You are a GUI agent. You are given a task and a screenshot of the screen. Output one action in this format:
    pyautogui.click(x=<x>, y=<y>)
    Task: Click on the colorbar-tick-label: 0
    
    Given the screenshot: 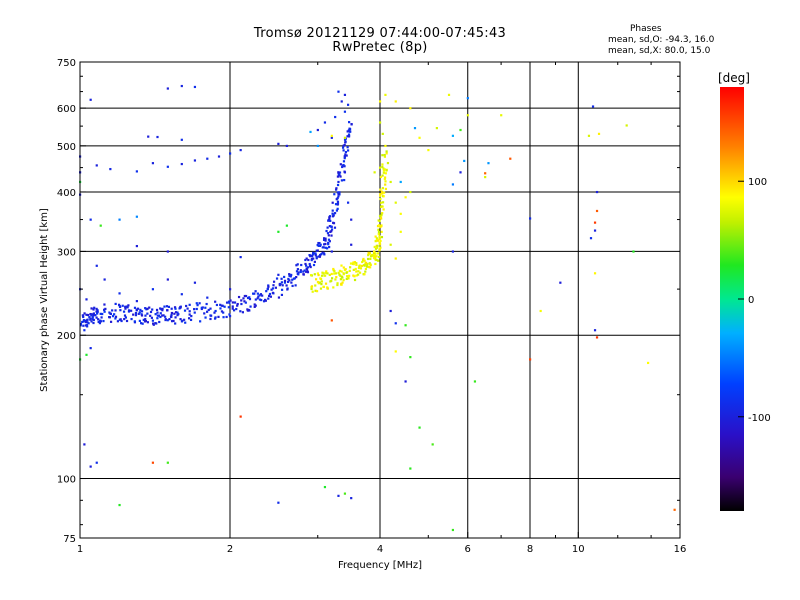 What is the action you would take?
    pyautogui.click(x=751, y=300)
    